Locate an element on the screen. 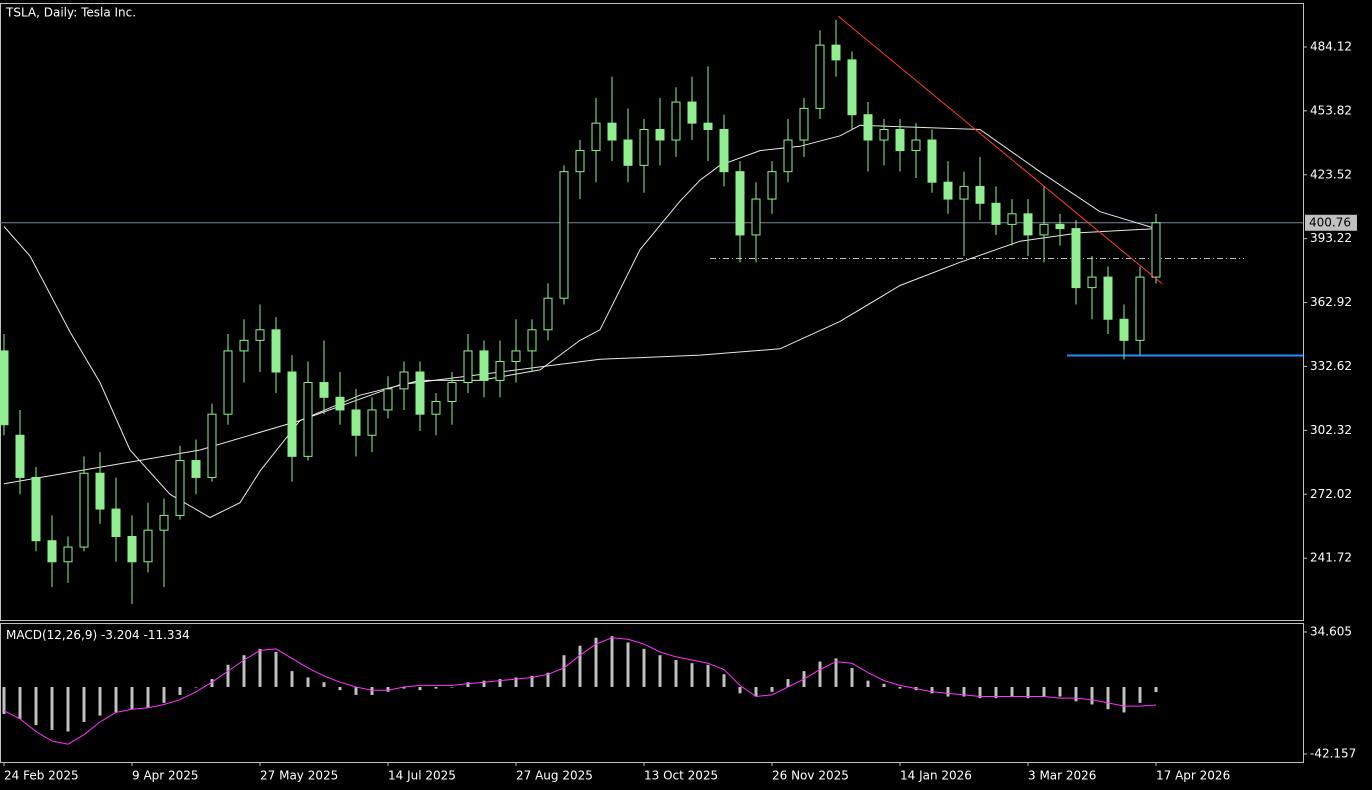 The height and width of the screenshot is (790, 1372). price-label: 400.76 is located at coordinates (1330, 222).